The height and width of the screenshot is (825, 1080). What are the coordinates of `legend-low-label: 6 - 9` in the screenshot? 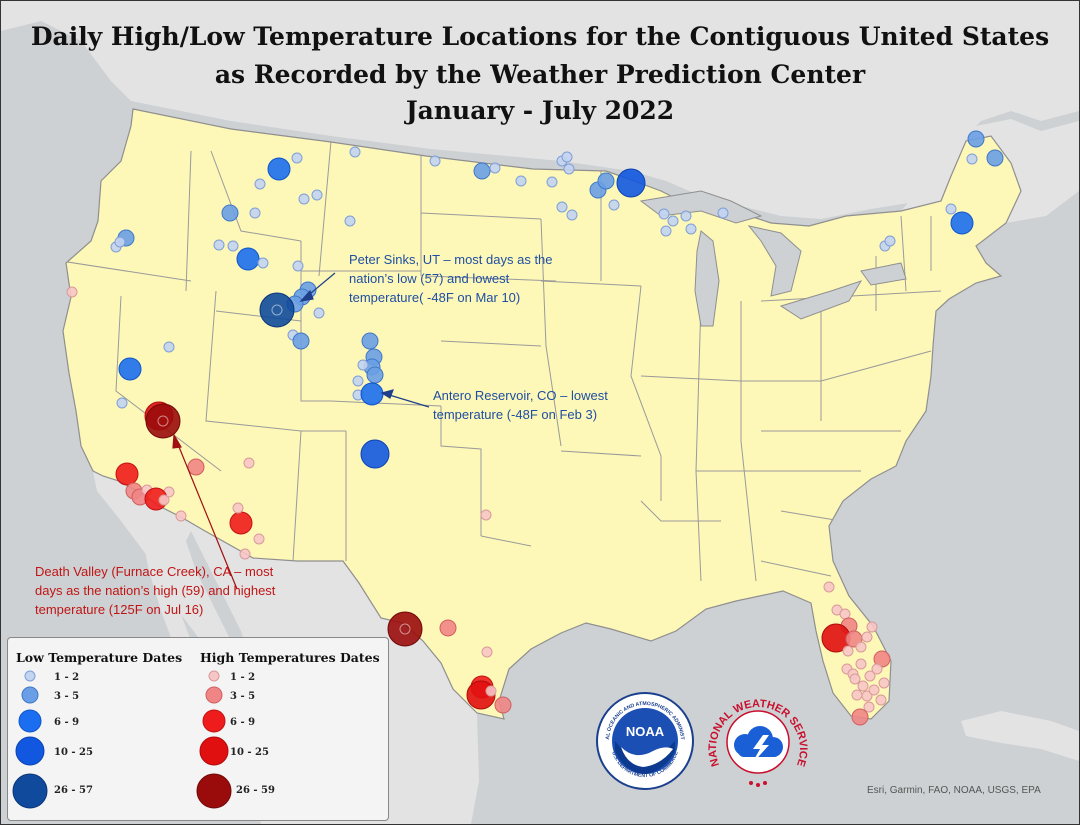 It's located at (67, 722).